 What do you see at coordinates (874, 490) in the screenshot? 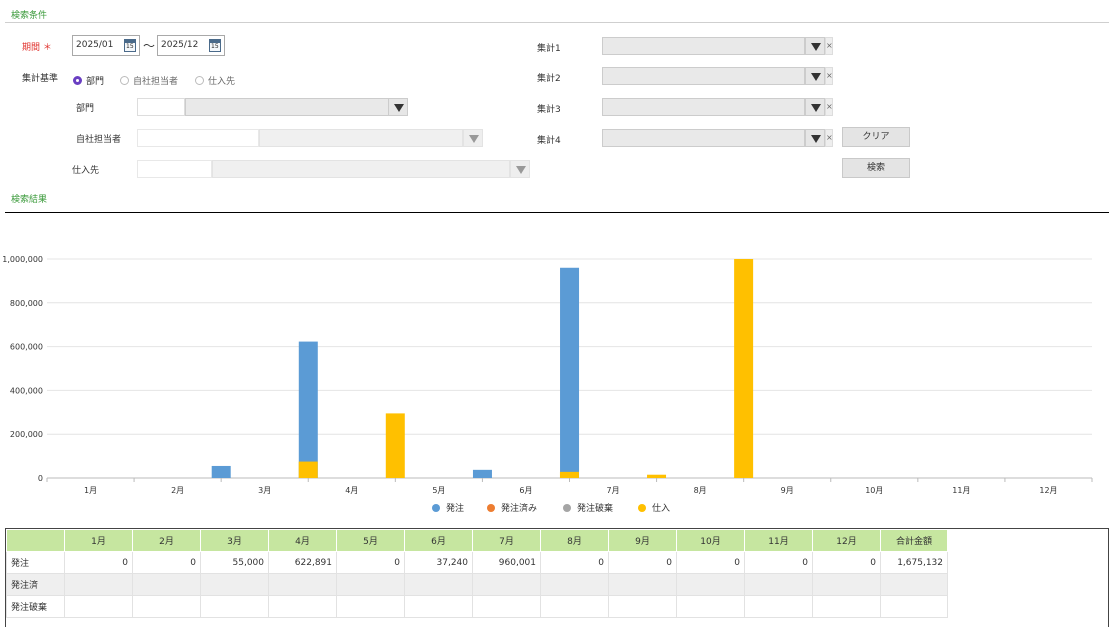
I see `x-tick-label: 10月` at bounding box center [874, 490].